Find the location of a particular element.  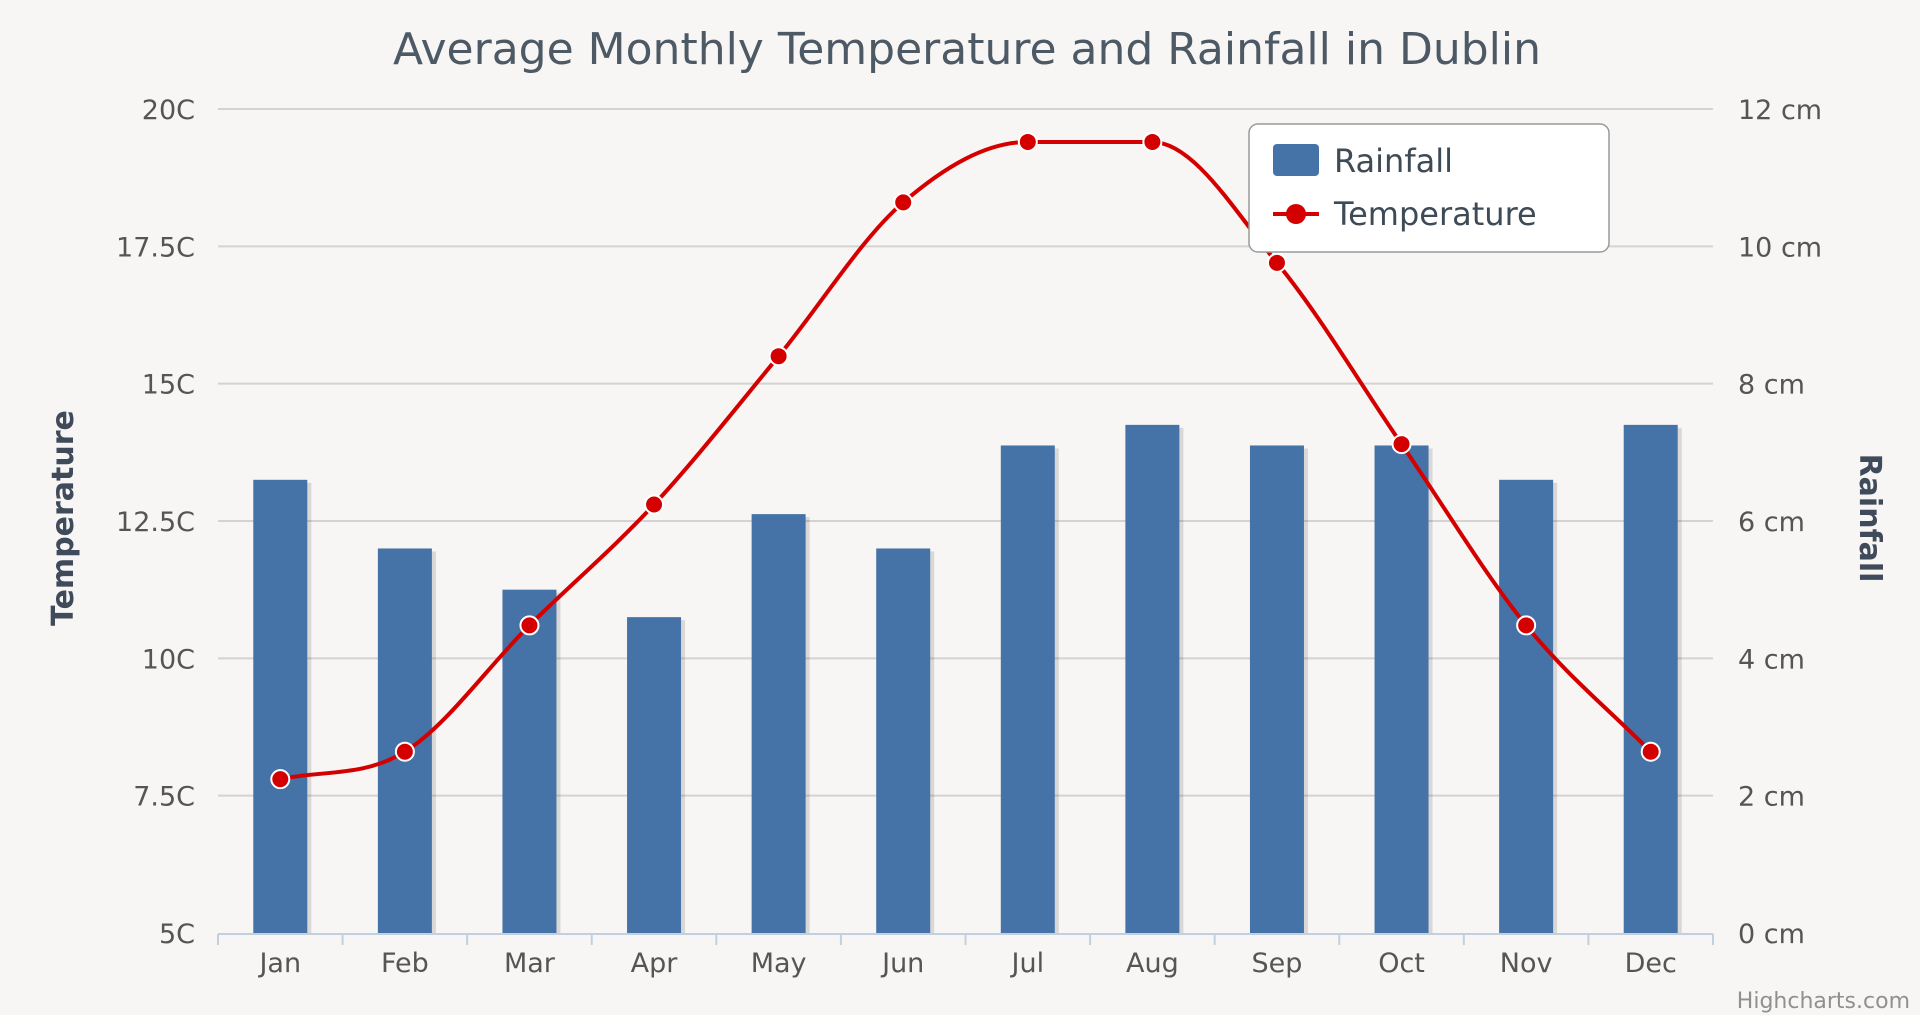

x-tick-label: Oct is located at coordinates (1401, 963).